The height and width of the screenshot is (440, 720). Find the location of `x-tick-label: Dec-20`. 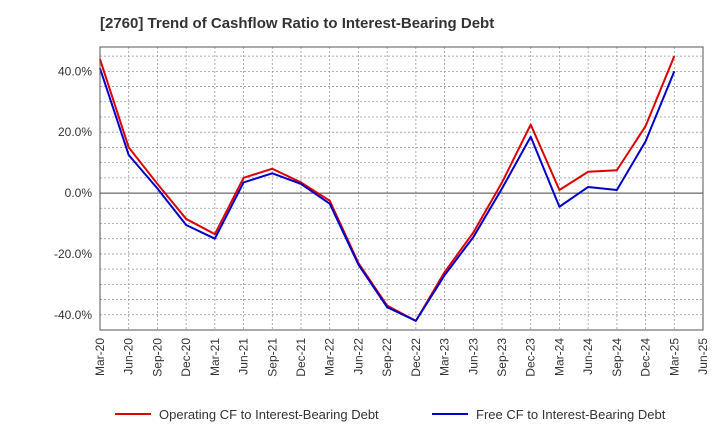

x-tick-label: Dec-20 is located at coordinates (186, 357).